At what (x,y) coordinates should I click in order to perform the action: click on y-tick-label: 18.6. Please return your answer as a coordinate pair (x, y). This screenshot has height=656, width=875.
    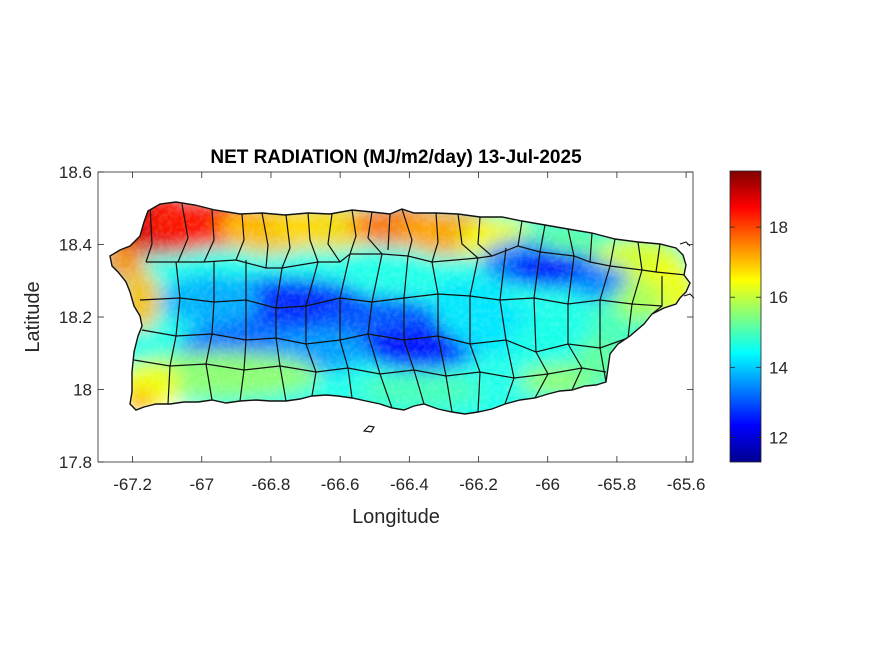
    Looking at the image, I should click on (75, 172).